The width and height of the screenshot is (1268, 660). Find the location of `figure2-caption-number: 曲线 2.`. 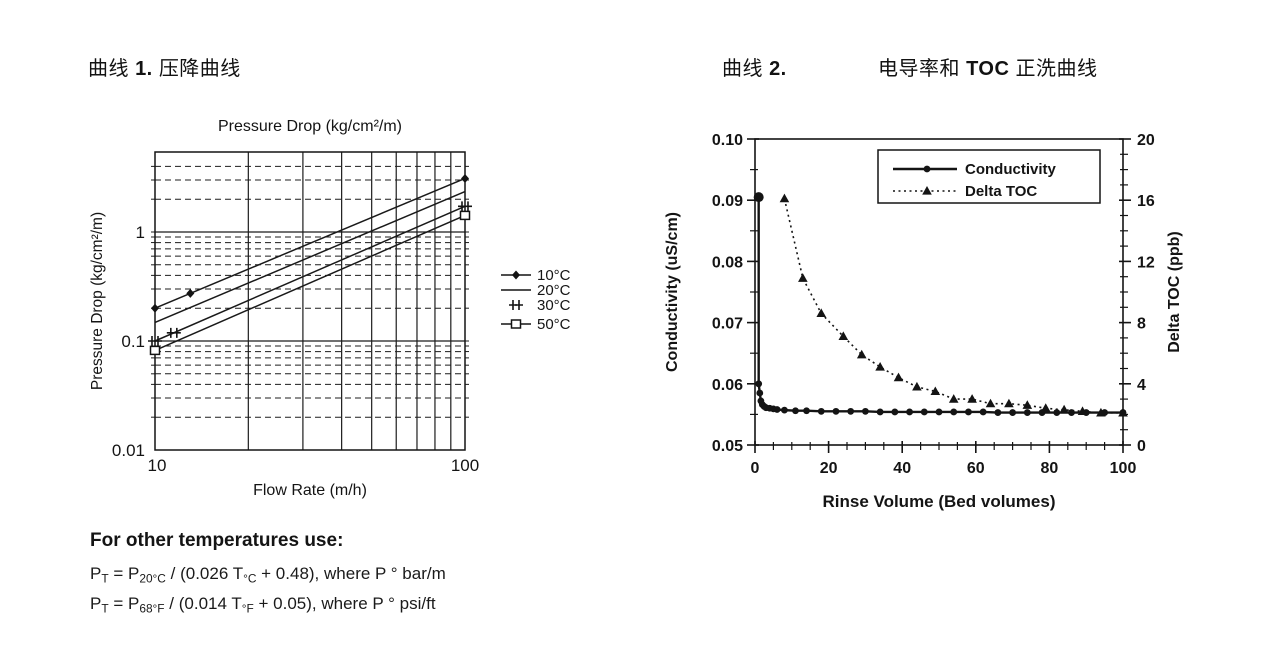

figure2-caption-number: 曲线 2. is located at coordinates (754, 69).